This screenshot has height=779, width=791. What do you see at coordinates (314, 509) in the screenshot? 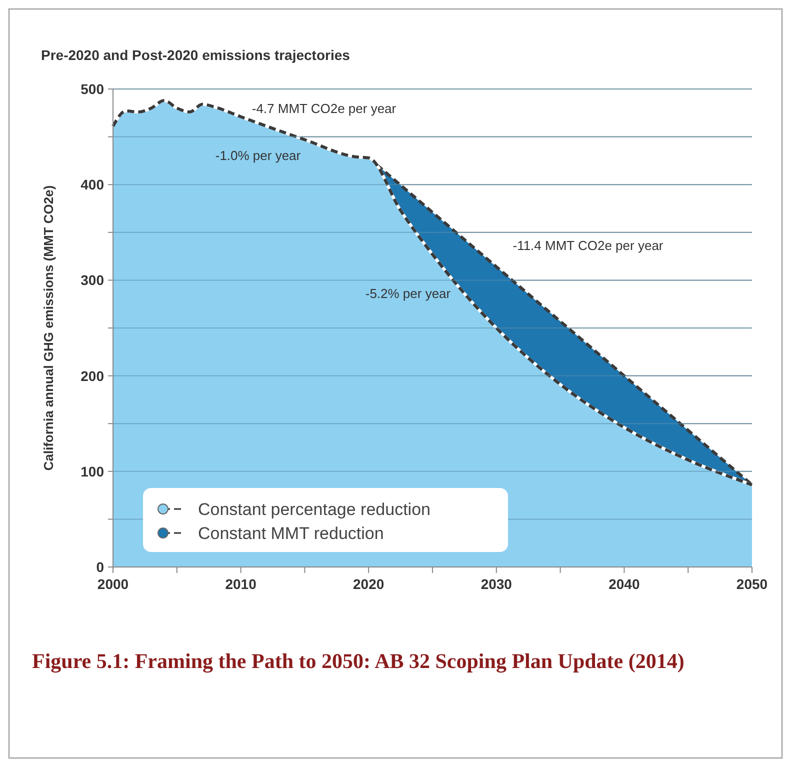
I see `legend-label: Constant percentage reduction` at bounding box center [314, 509].